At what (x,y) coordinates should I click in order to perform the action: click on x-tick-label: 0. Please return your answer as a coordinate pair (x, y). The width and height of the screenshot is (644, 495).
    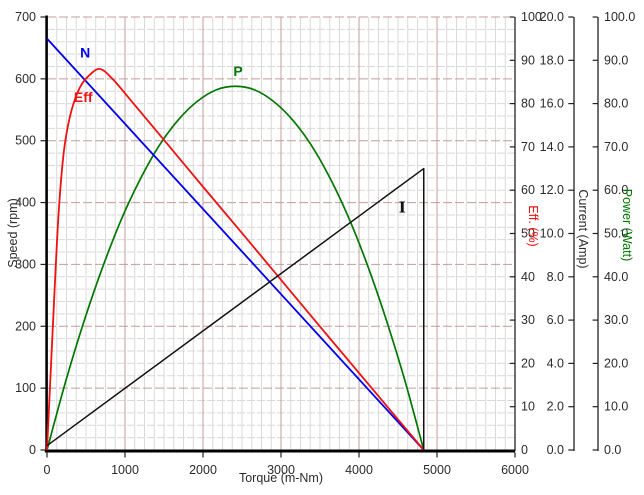
    Looking at the image, I should click on (47, 470).